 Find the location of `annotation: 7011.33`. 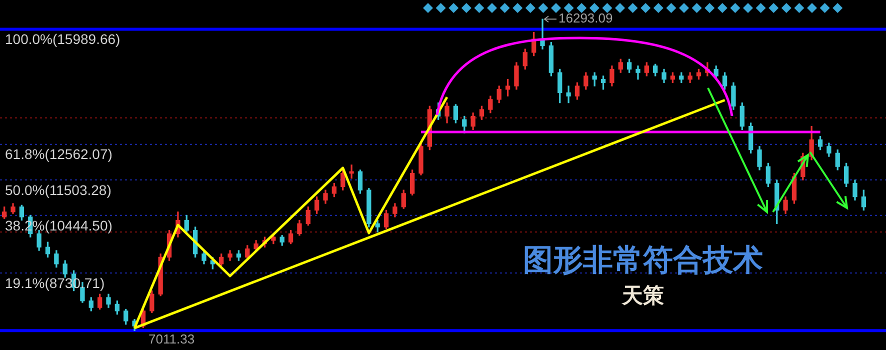

annotation: 7011.33 is located at coordinates (171, 338).